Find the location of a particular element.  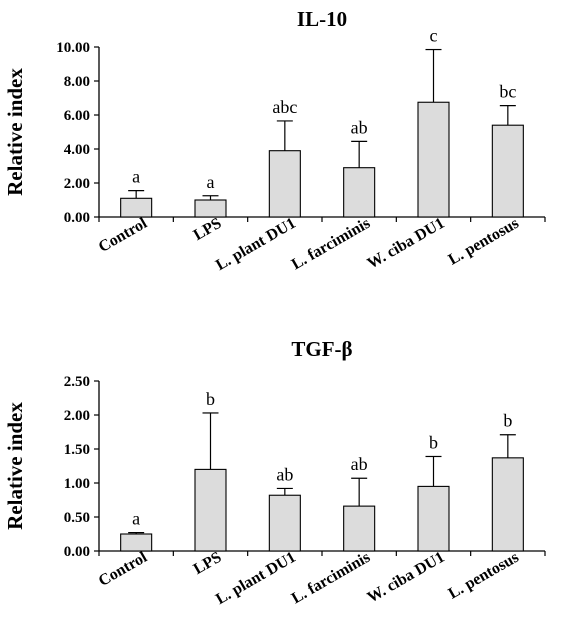

chart2-y-tick-label: 1.50 is located at coordinates (77, 450).